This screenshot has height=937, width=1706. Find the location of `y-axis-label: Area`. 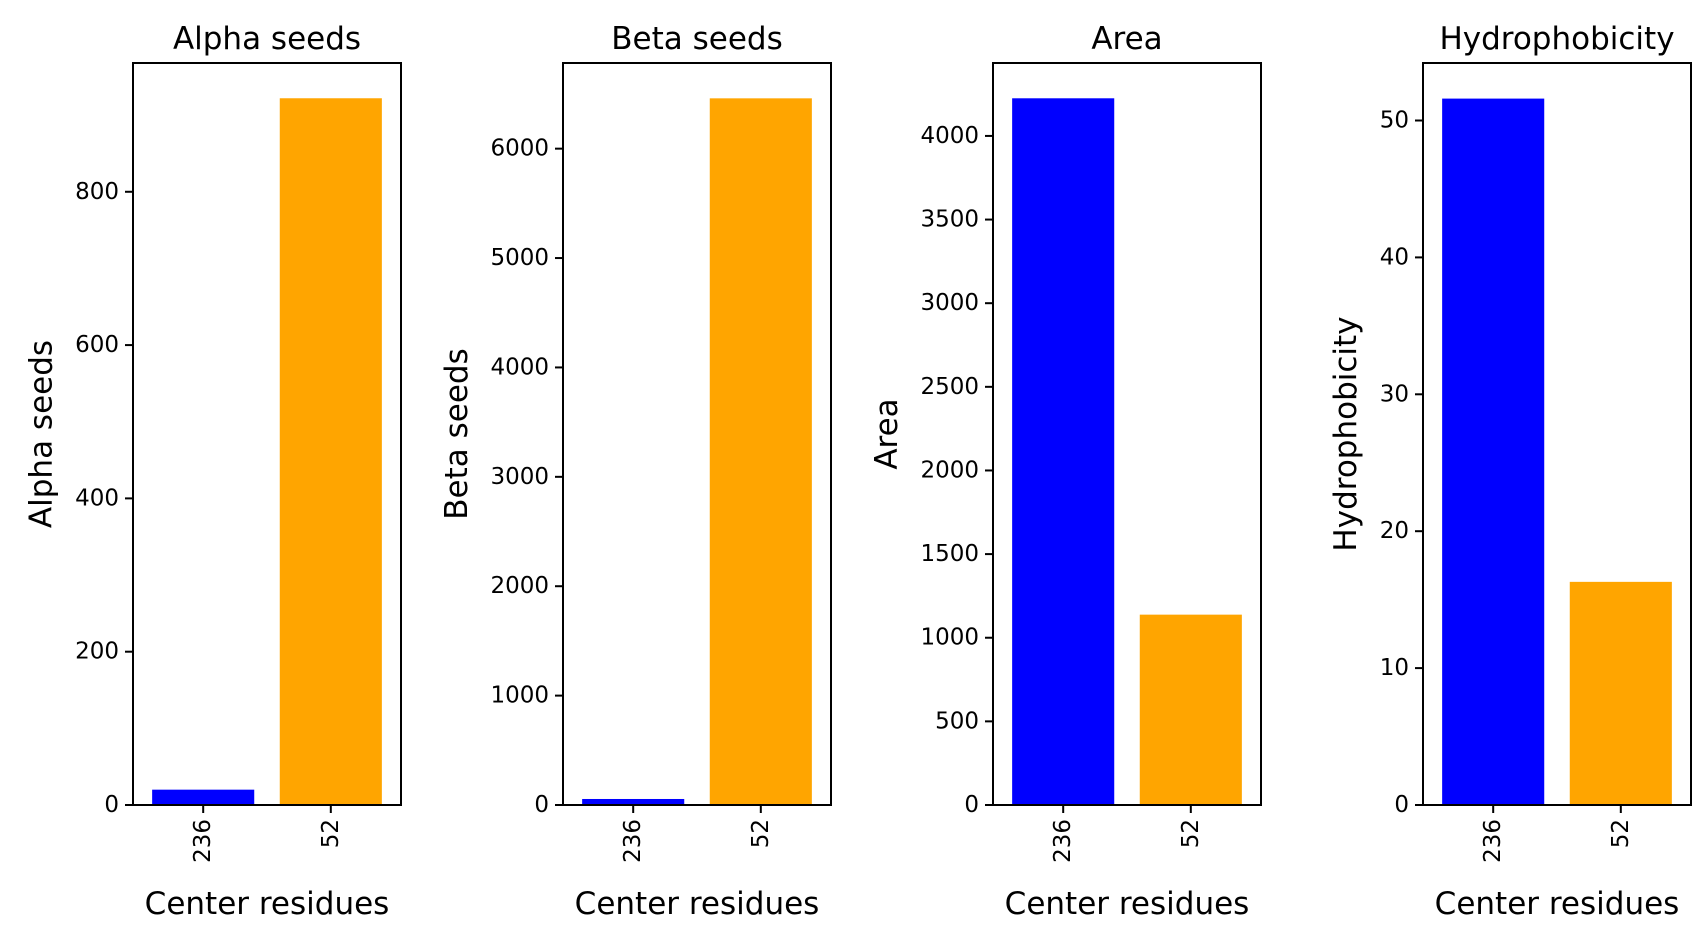

y-axis-label: Area is located at coordinates (887, 433).